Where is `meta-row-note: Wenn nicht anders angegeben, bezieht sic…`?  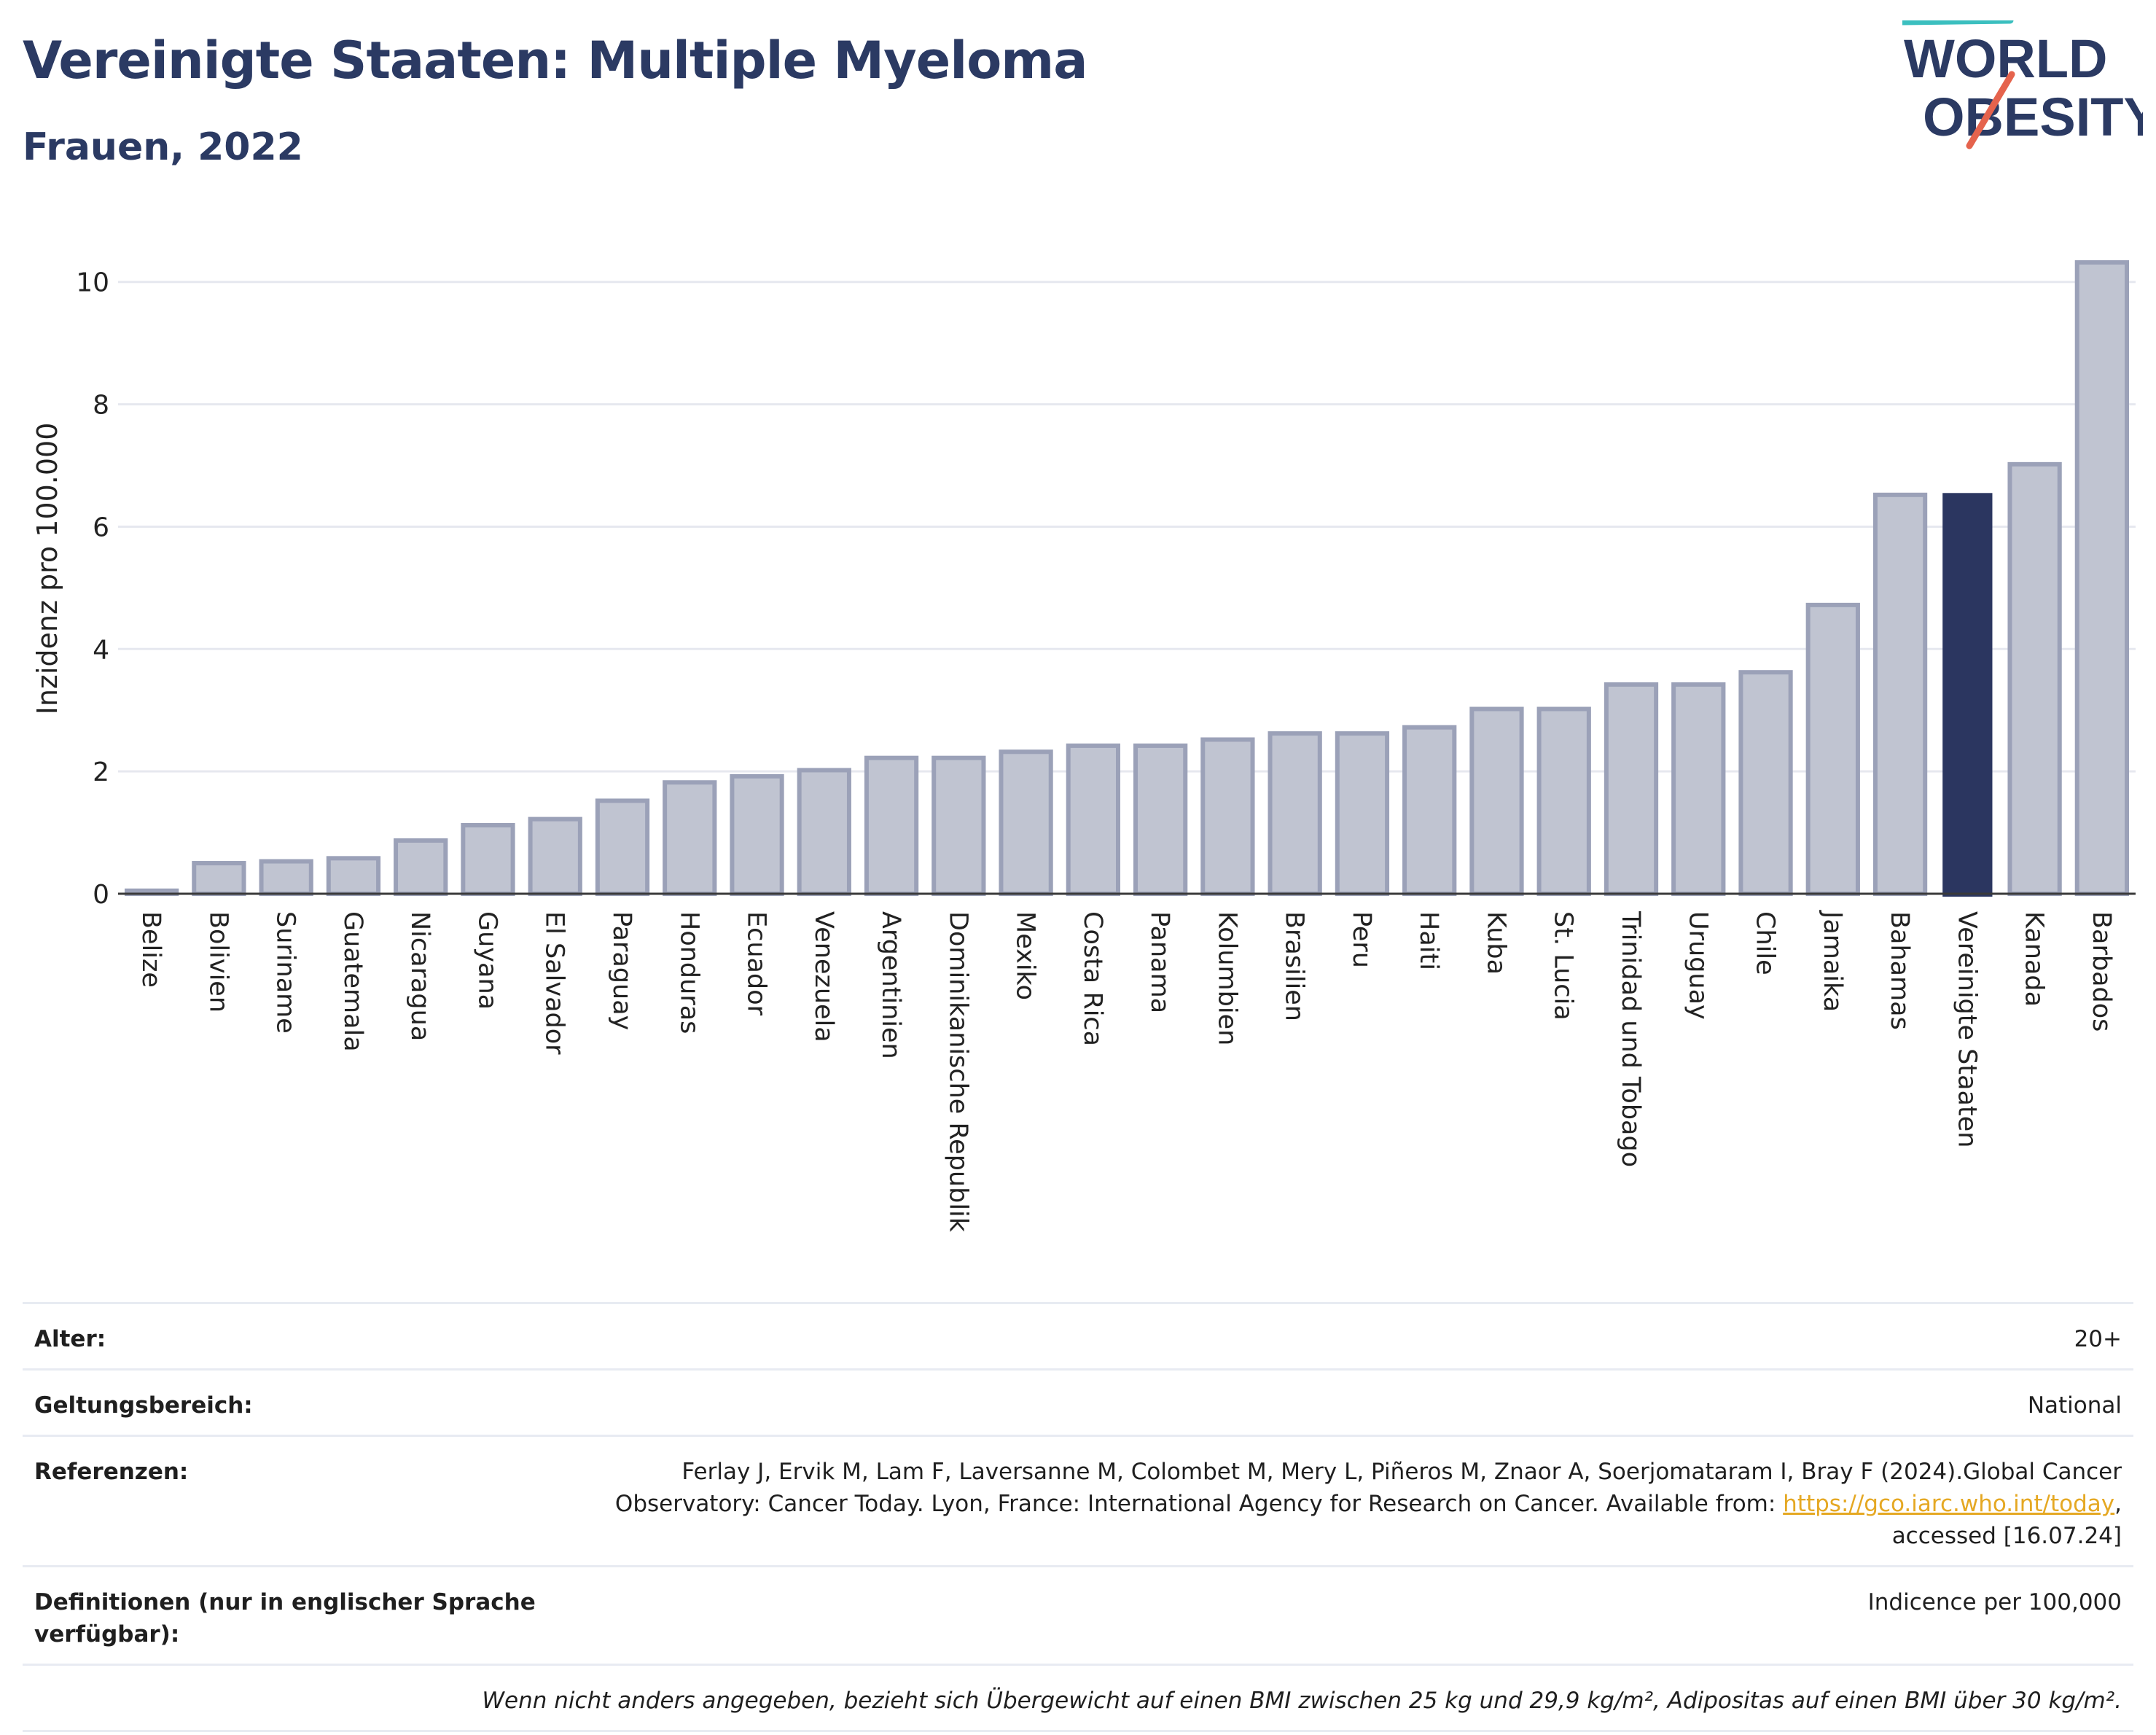 meta-row-note: Wenn nicht anders angegeben, bezieht sic… is located at coordinates (1078, 1698).